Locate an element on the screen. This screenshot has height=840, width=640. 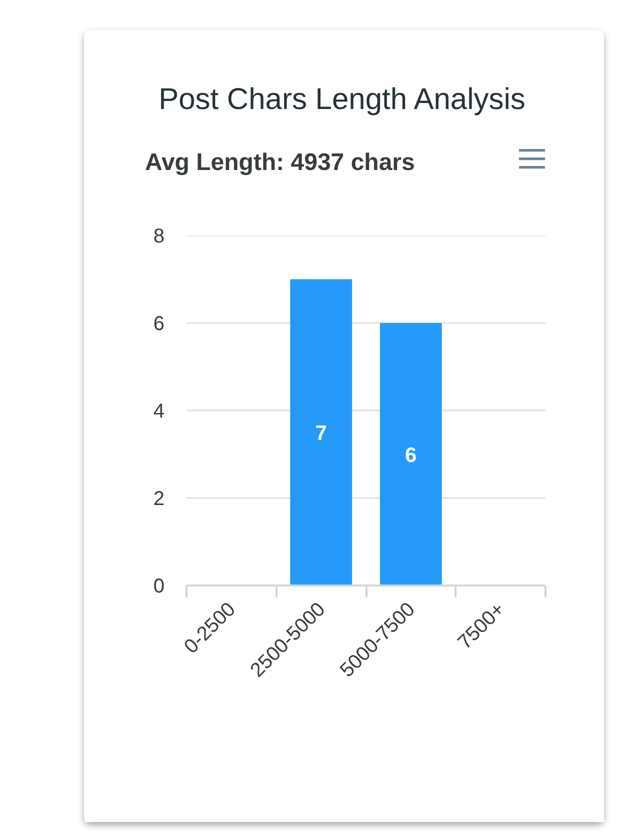
chart-subtitle: Avg Length: 4937 chars is located at coordinates (280, 163).